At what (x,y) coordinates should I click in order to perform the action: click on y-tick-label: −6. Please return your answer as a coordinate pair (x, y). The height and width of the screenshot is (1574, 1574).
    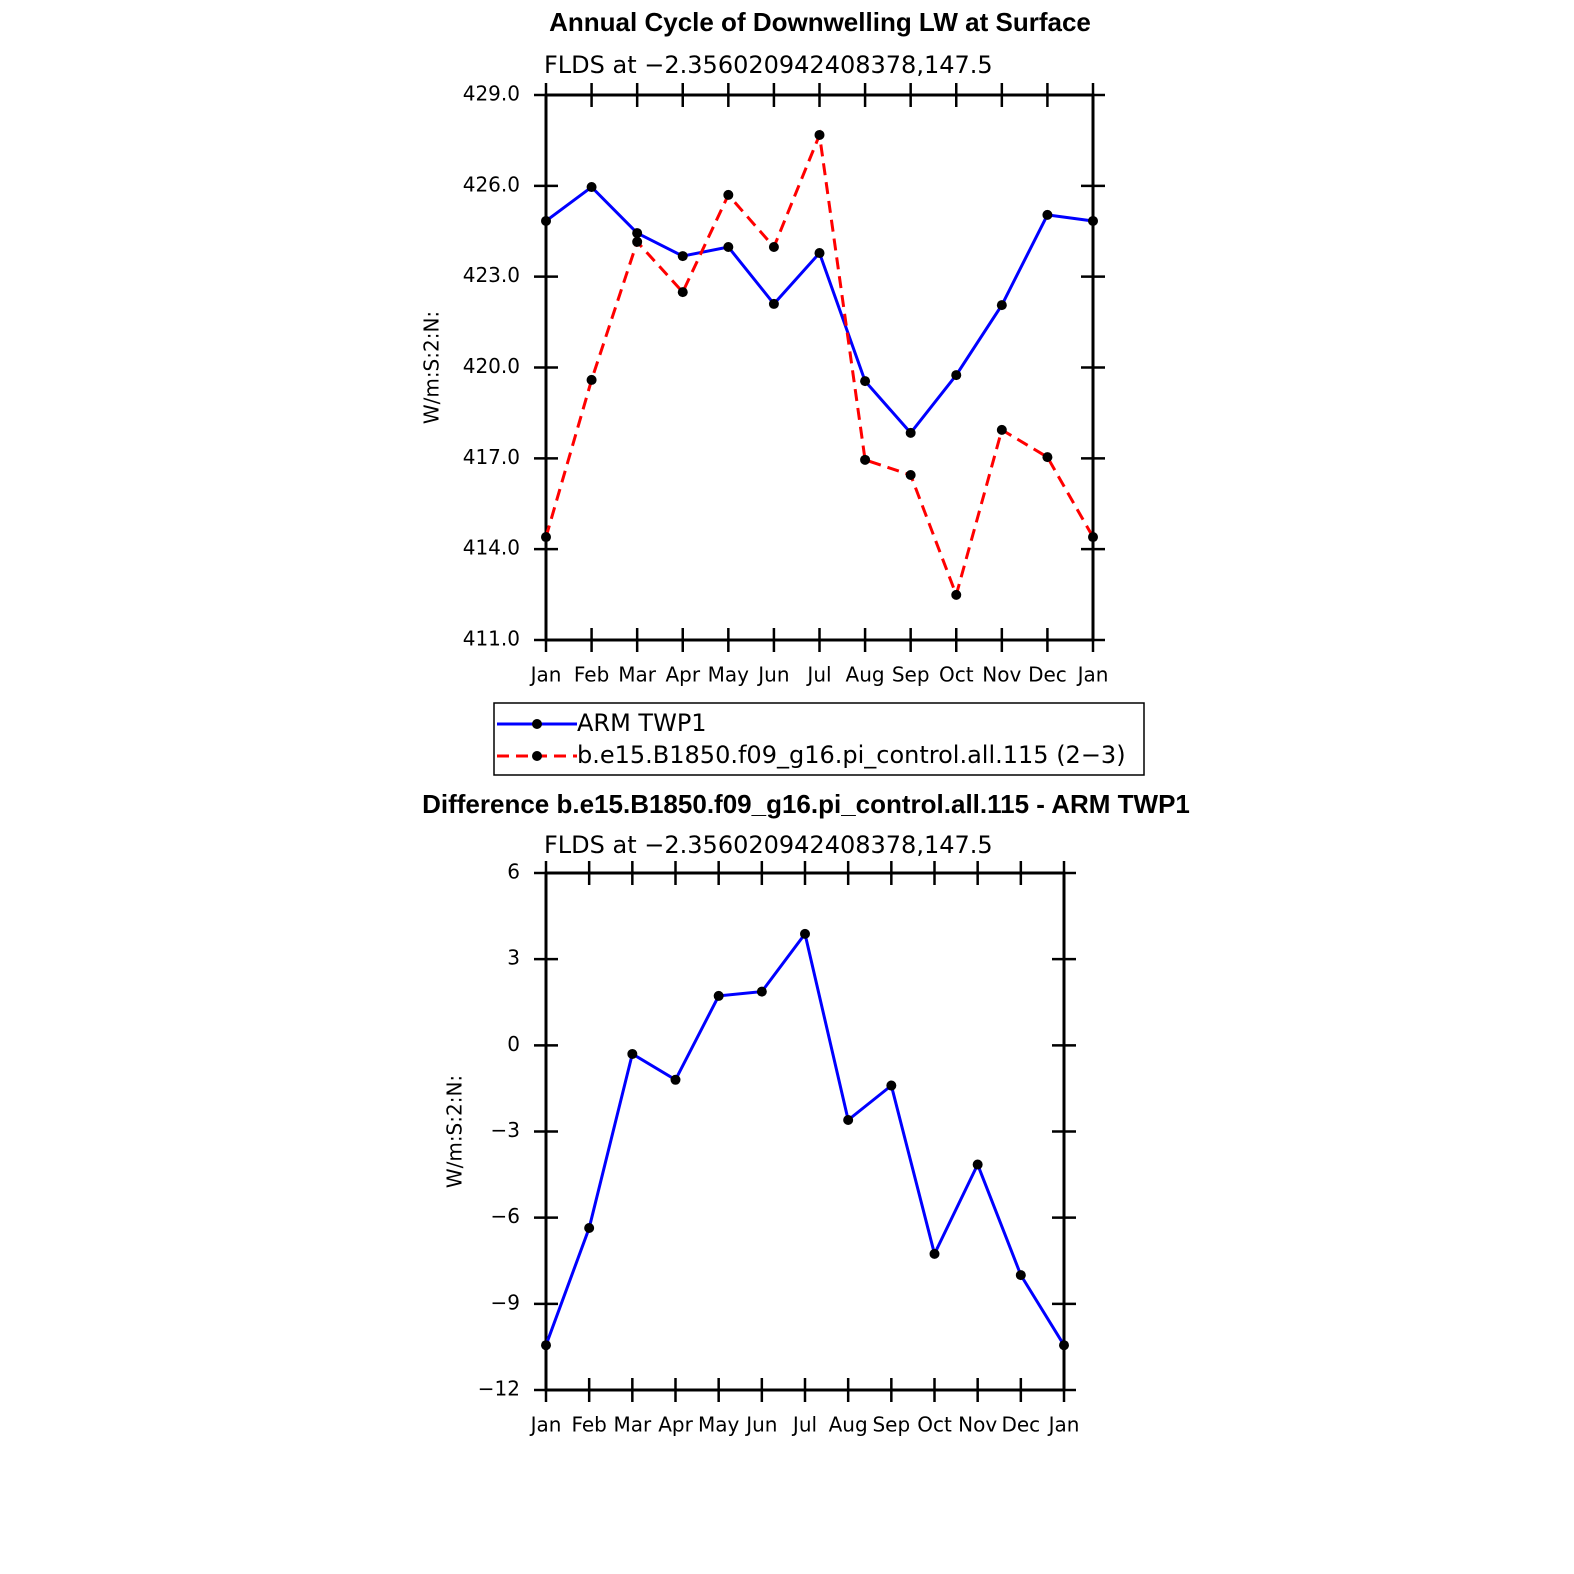
    Looking at the image, I should click on (505, 1216).